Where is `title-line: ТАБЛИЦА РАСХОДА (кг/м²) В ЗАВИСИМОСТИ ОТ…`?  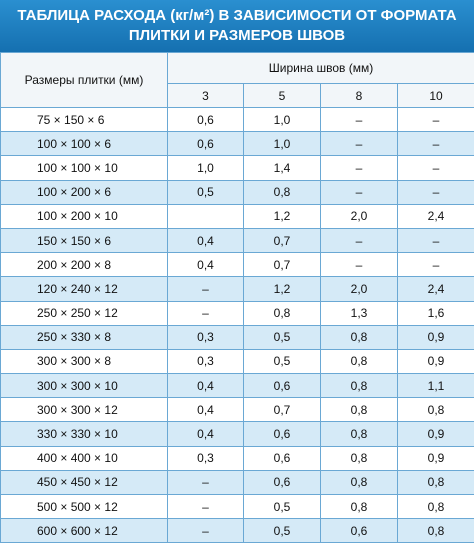 title-line: ТАБЛИЦА РАСХОДА (кг/м²) В ЗАВИСИМОСТИ ОТ… is located at coordinates (237, 15).